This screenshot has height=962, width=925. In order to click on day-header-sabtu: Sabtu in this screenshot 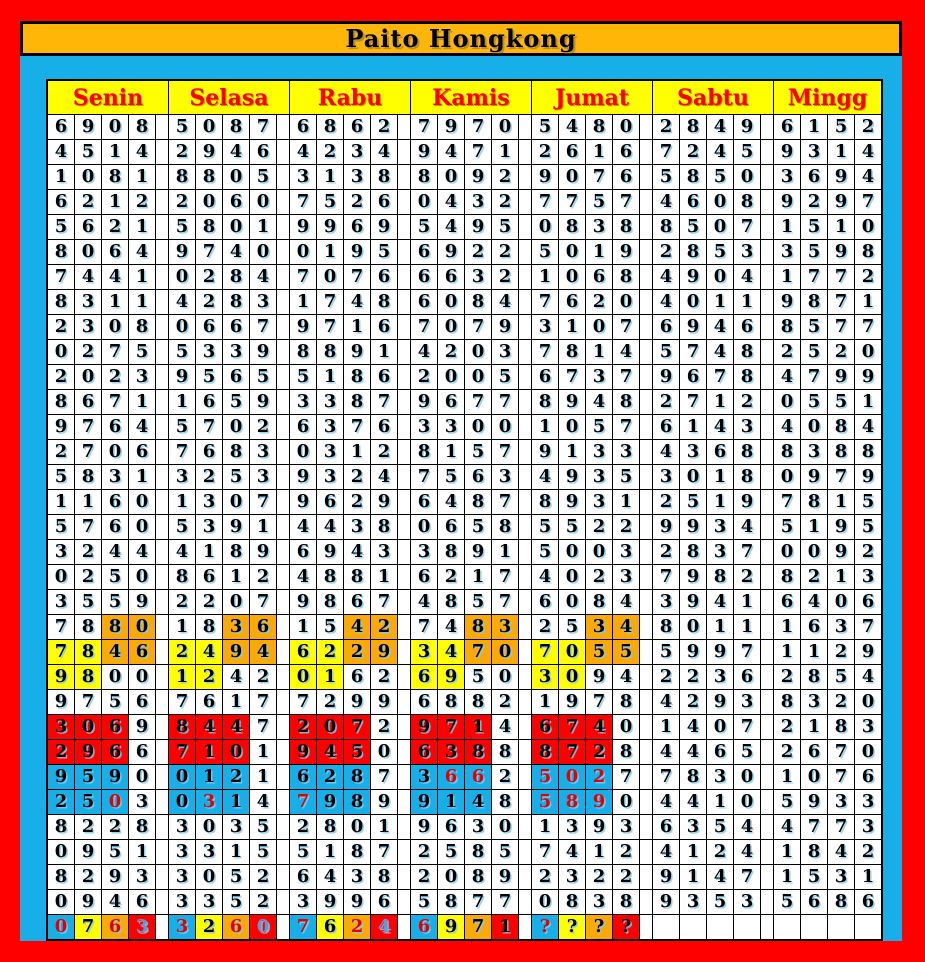, I will do `click(713, 97)`.